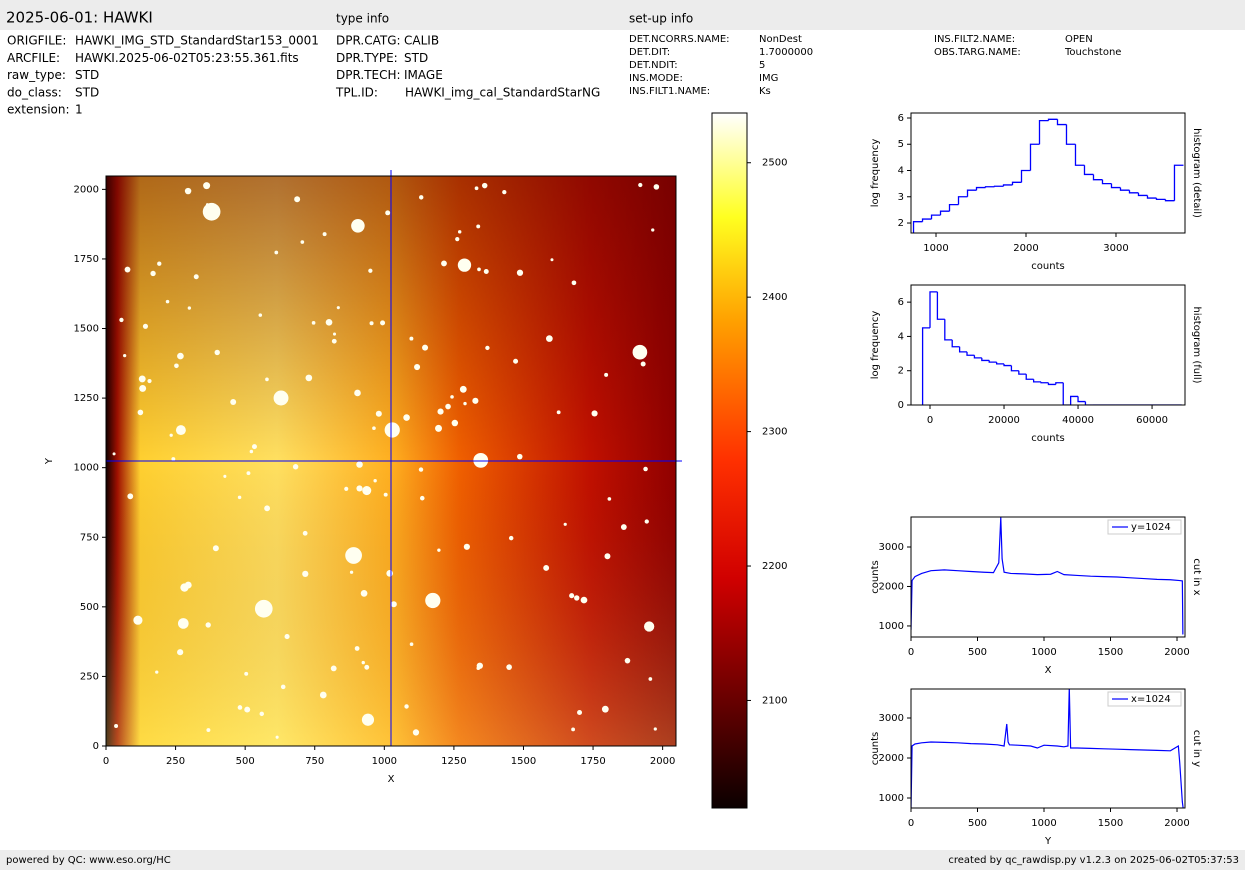 Image resolution: width=1245 pixels, height=870 pixels. Describe the element at coordinates (368, 75) in the screenshot. I see `info-key: DPR.TECH:` at that location.